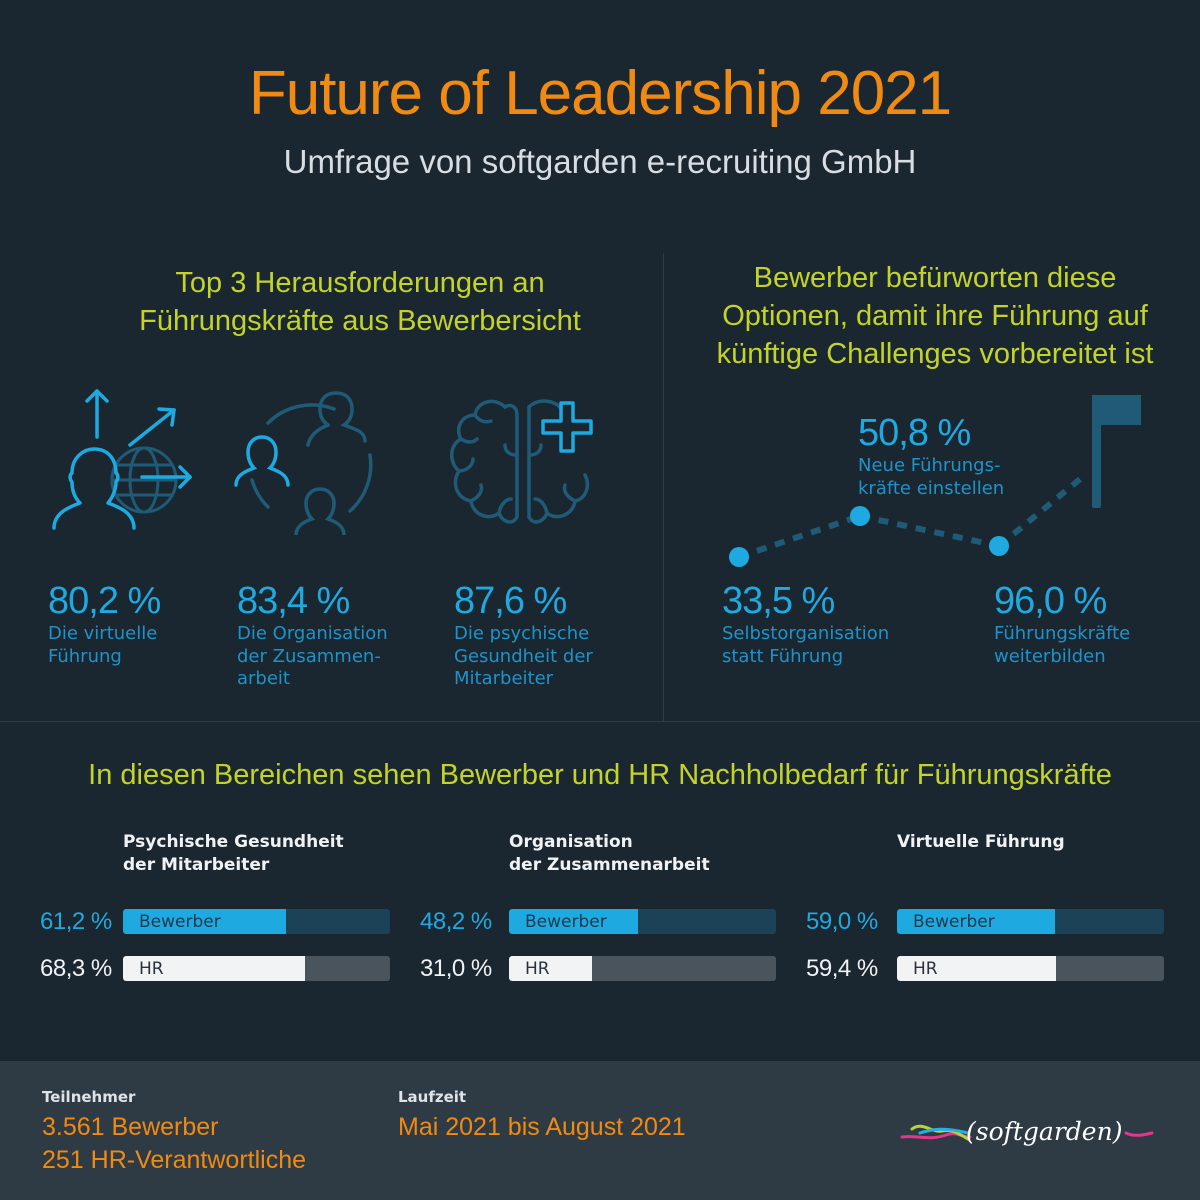 The width and height of the screenshot is (1200, 1200). Describe the element at coordinates (360, 321) in the screenshot. I see `challenges-heading-line: Führungskräfte aus Bewerbersicht` at that location.